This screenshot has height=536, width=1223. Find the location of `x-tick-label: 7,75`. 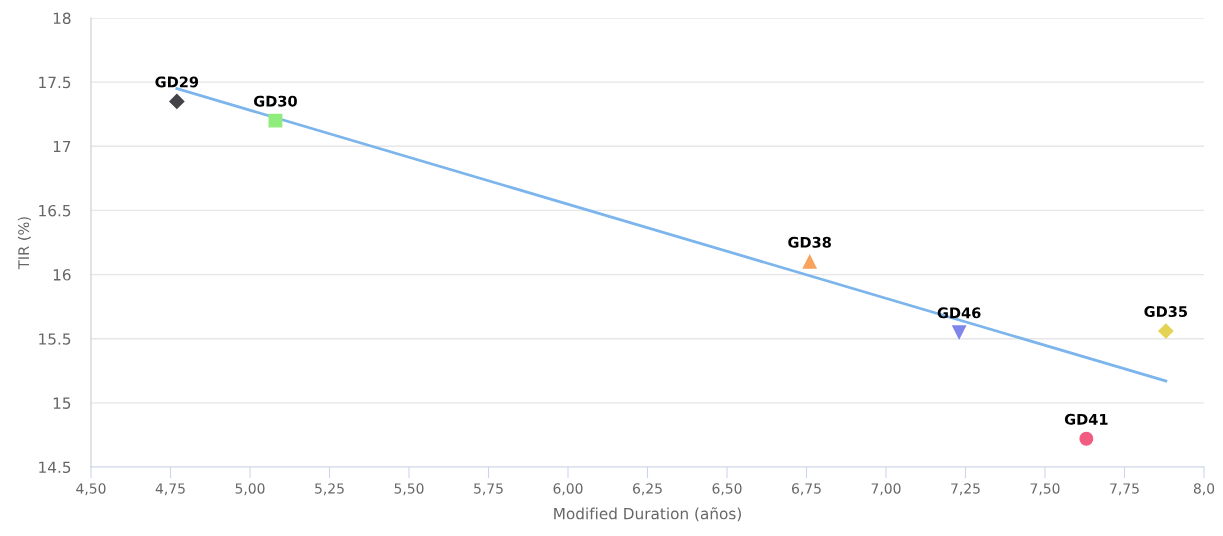

x-tick-label: 7,75 is located at coordinates (1124, 489).